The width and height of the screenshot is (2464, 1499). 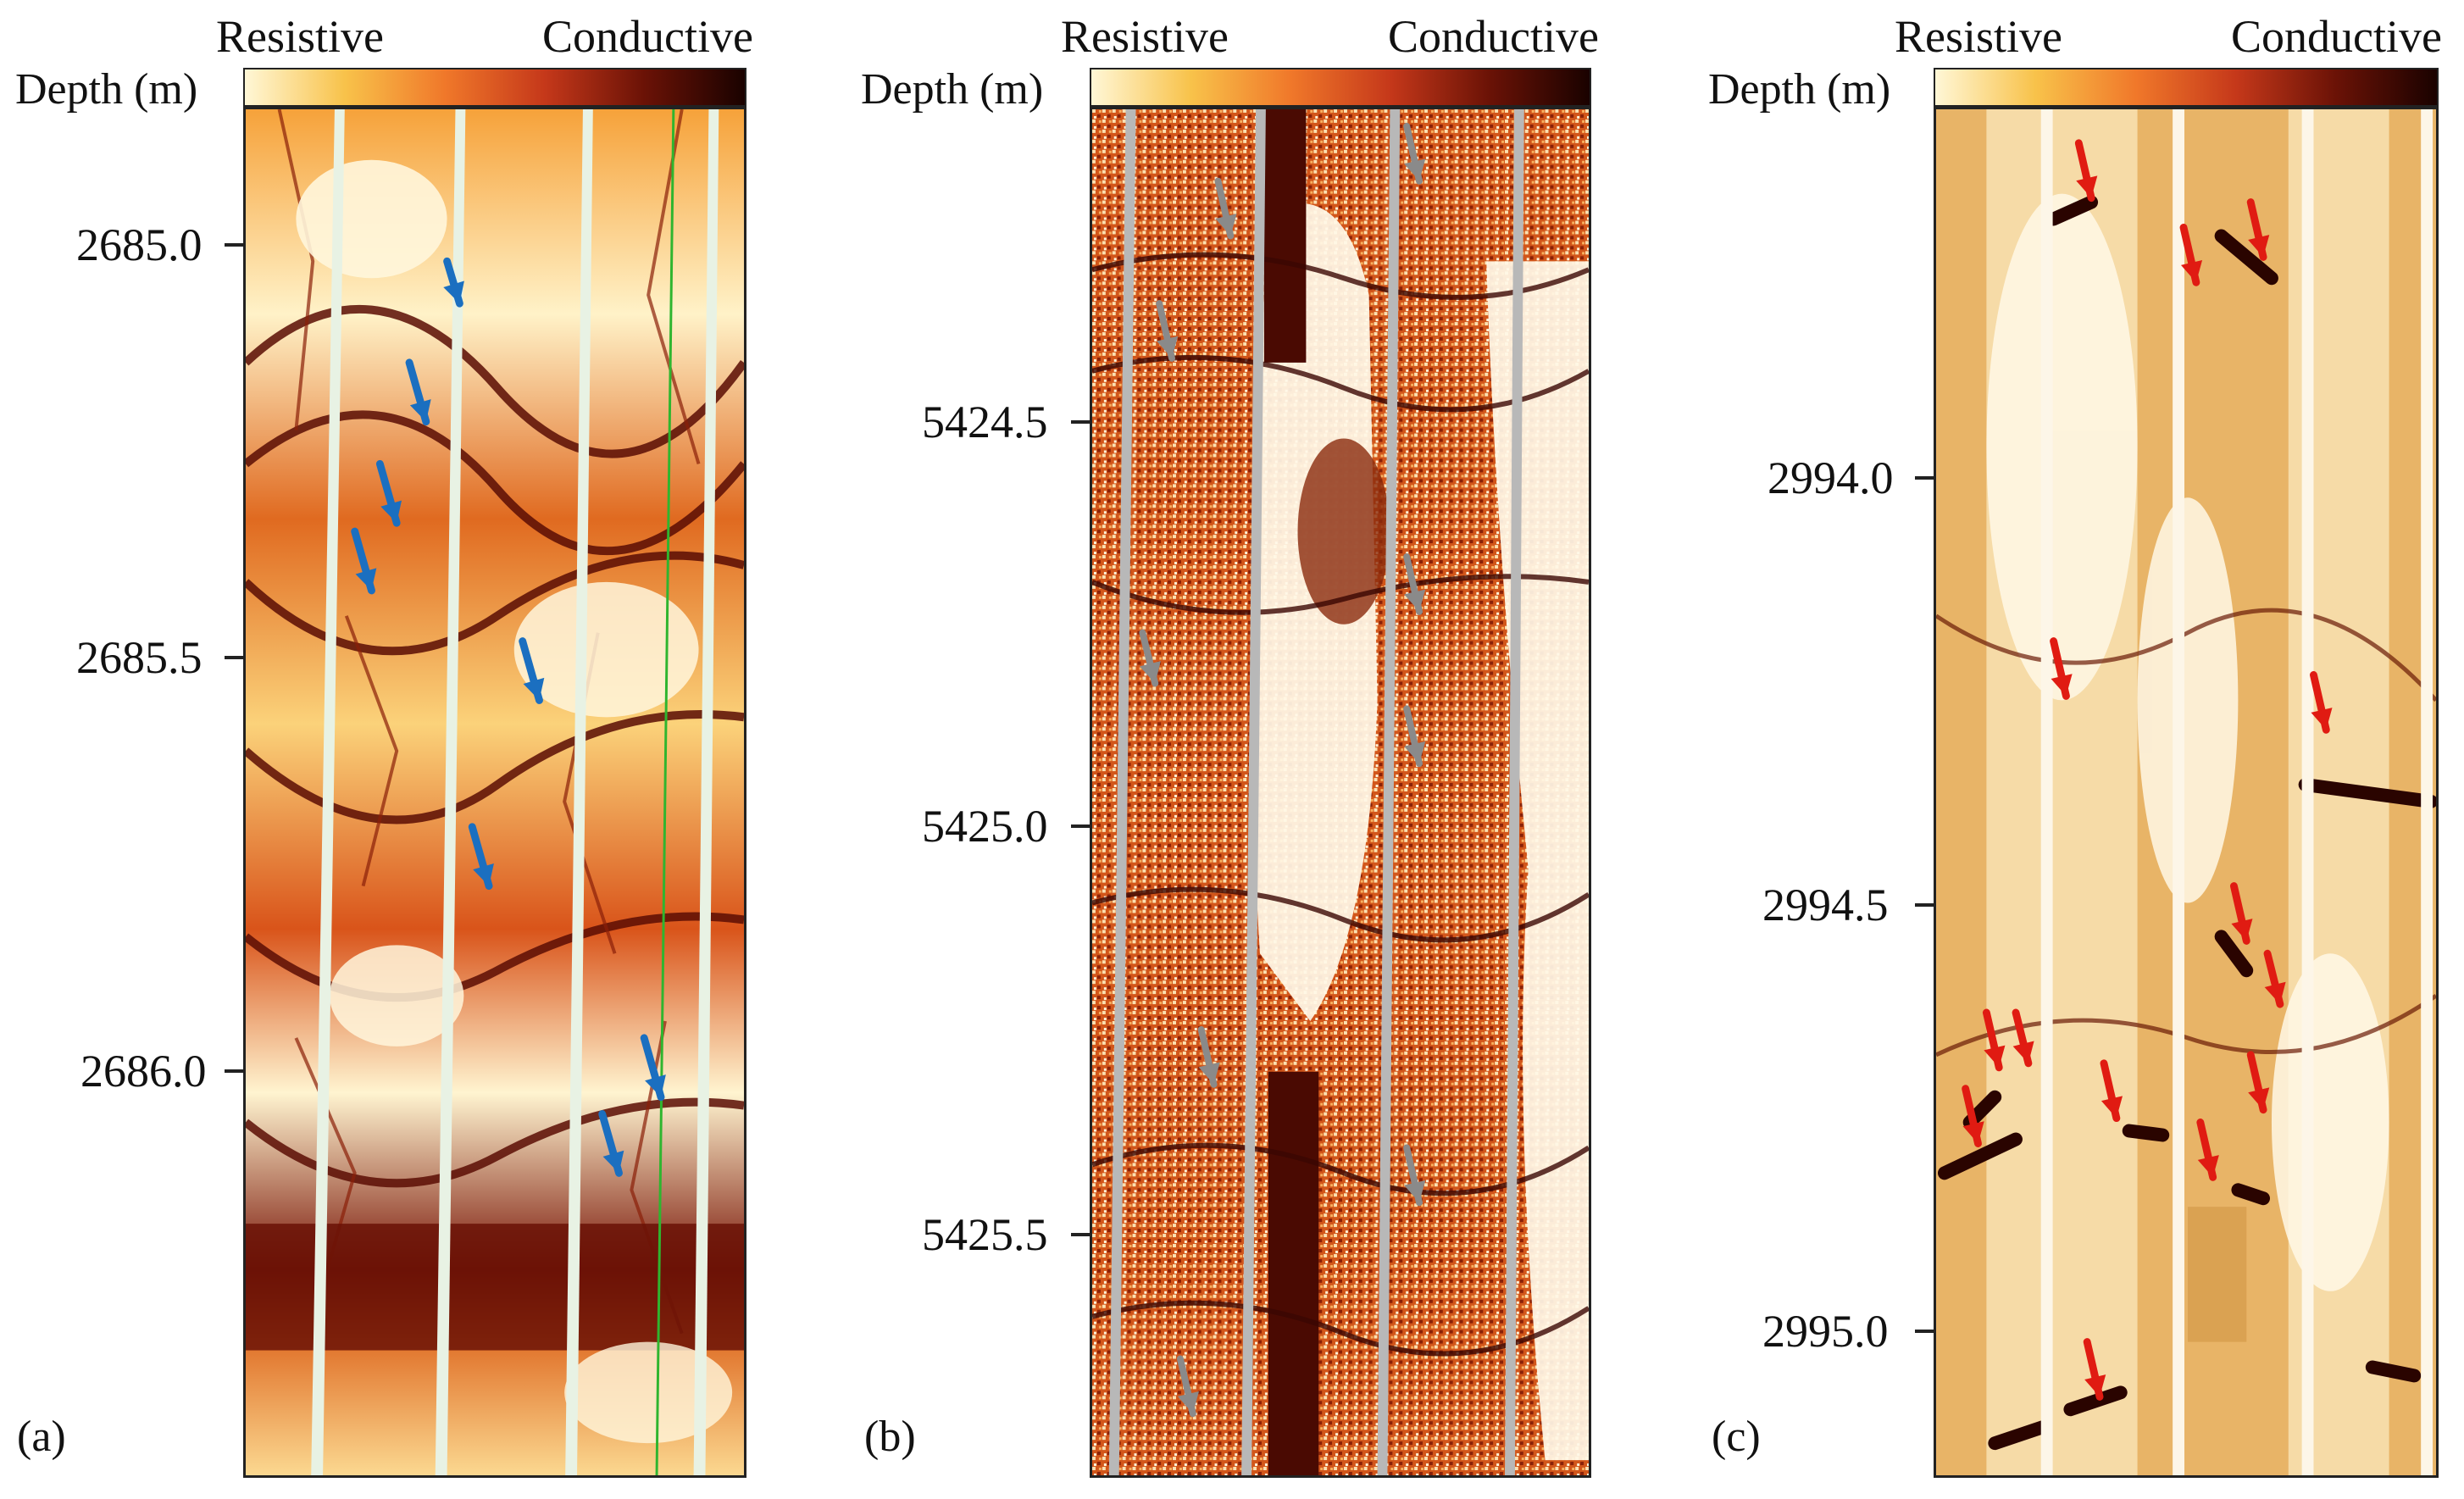 I want to click on depth-label-b-3: 5425.5, so click(x=985, y=1234).